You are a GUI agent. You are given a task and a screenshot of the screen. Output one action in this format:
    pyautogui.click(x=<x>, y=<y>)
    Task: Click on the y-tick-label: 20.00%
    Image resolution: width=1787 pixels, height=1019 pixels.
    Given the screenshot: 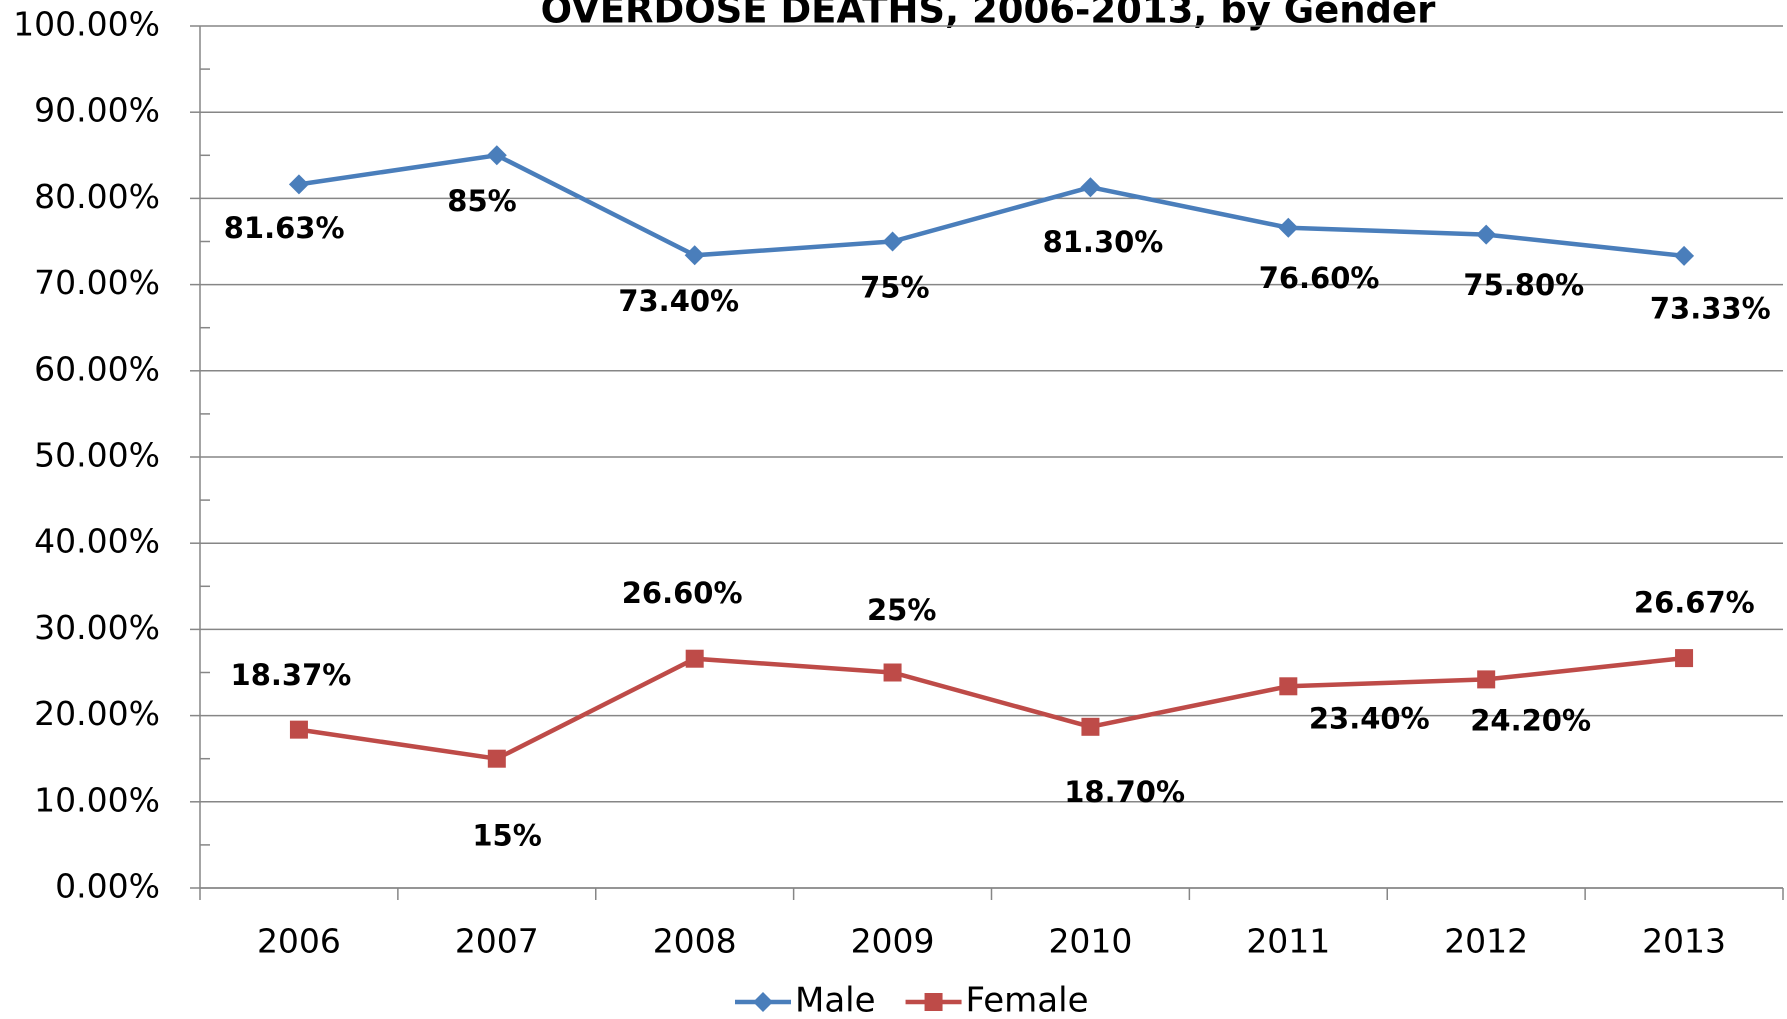 What is the action you would take?
    pyautogui.click(x=97, y=713)
    